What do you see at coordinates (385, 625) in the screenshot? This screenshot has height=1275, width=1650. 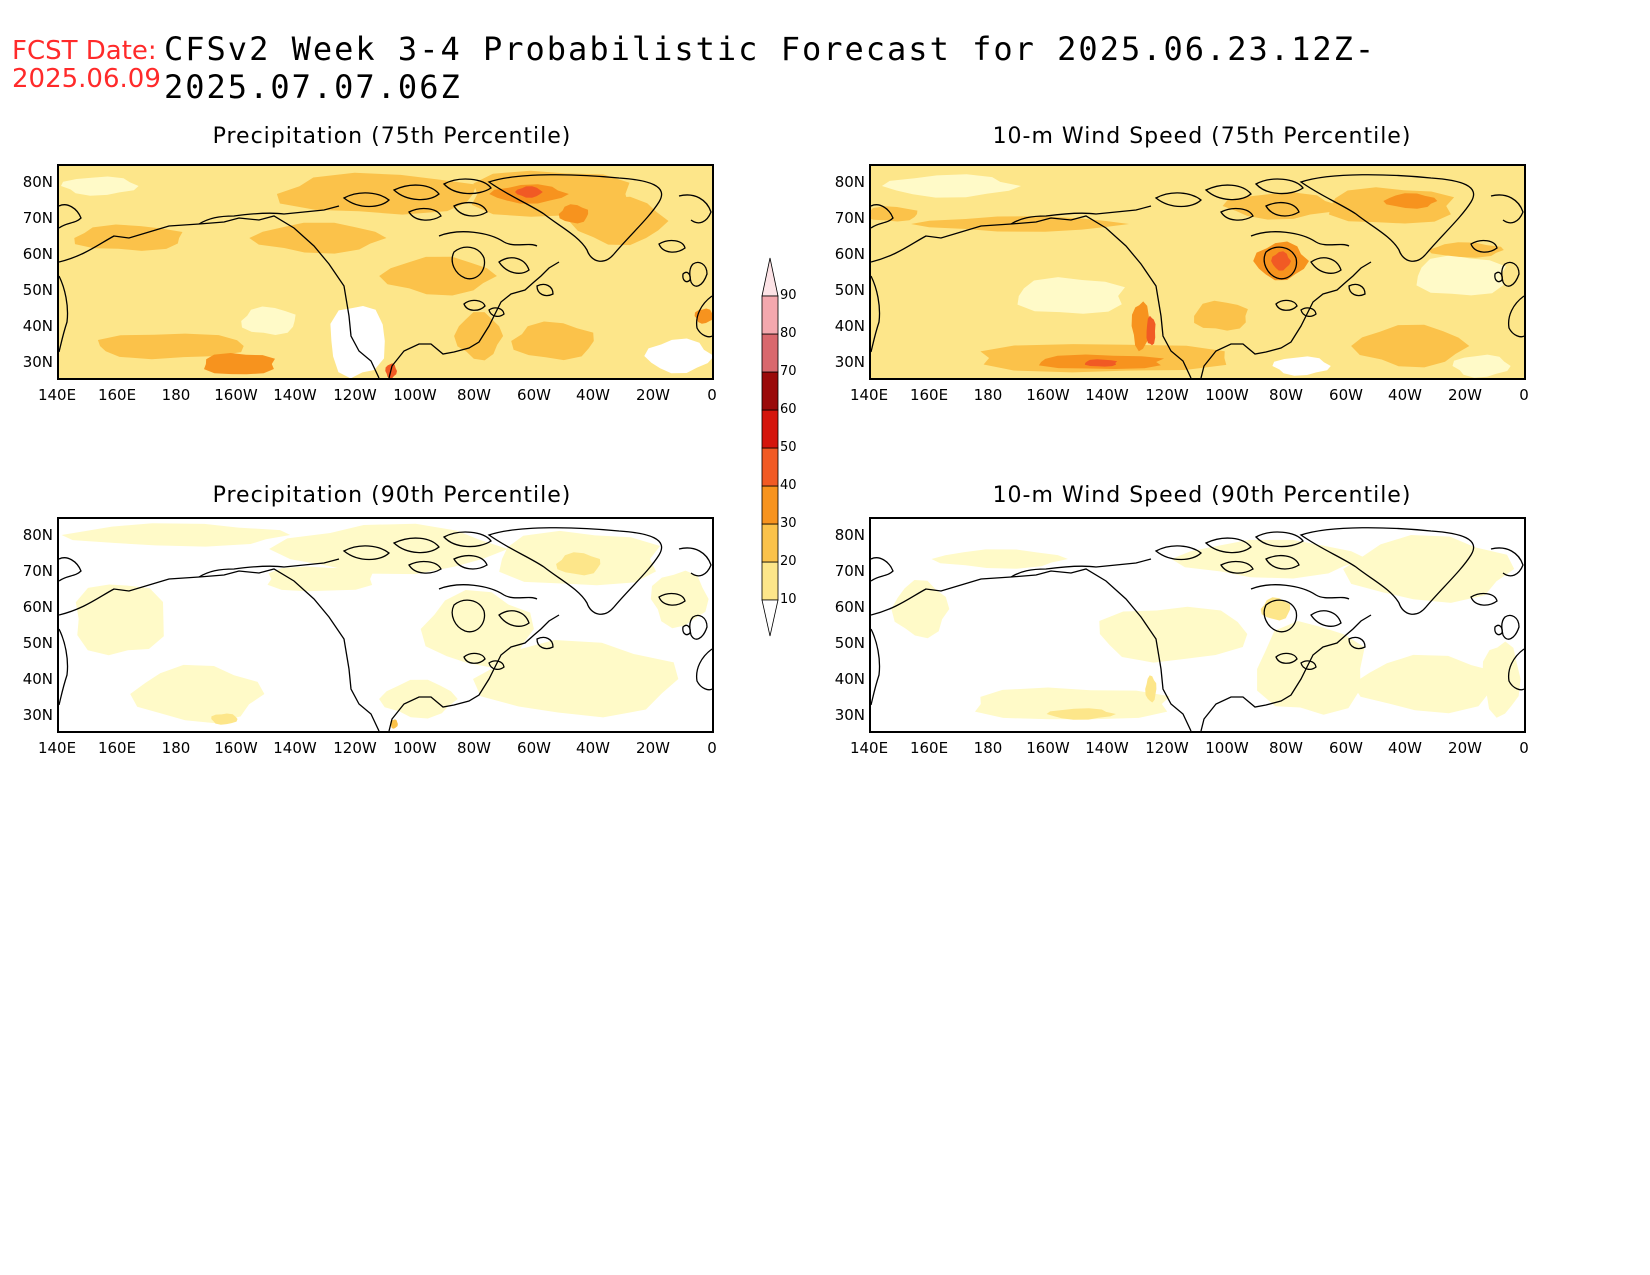 I see `map-precip-90th` at bounding box center [385, 625].